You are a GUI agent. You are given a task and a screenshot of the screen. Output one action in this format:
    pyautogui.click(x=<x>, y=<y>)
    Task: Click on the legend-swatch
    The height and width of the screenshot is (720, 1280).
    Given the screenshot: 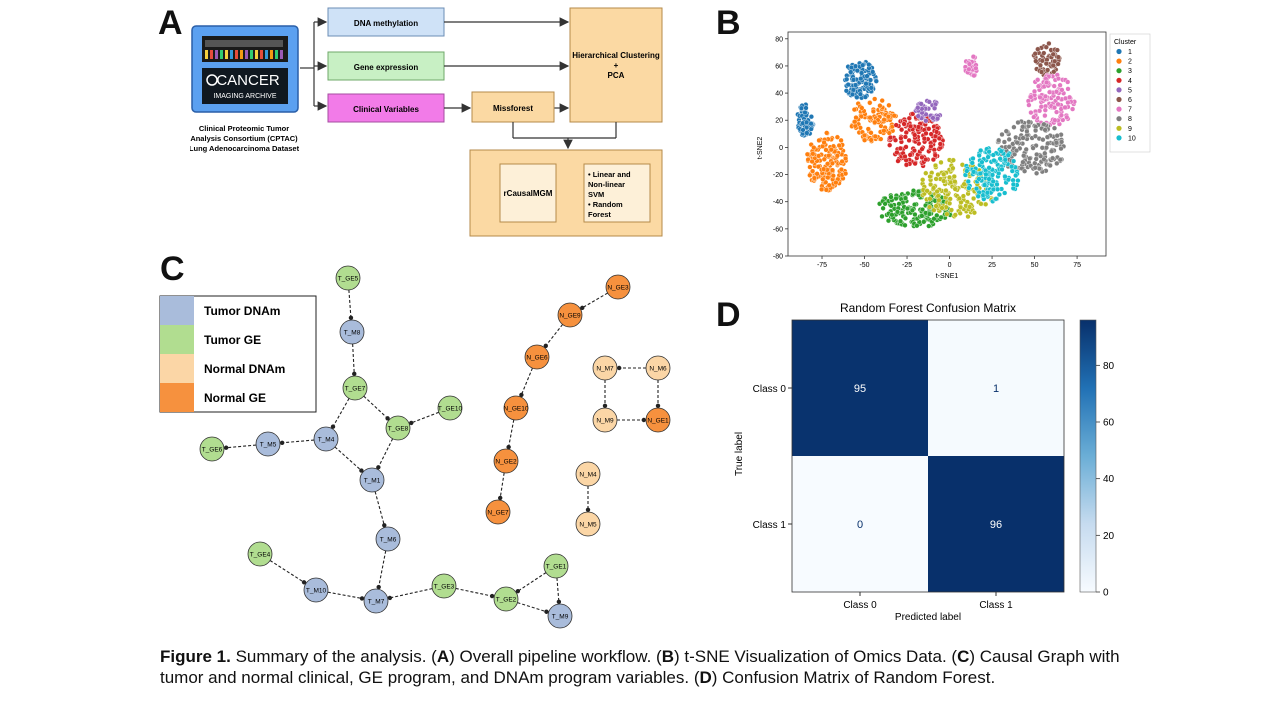 What is the action you would take?
    pyautogui.click(x=177, y=310)
    